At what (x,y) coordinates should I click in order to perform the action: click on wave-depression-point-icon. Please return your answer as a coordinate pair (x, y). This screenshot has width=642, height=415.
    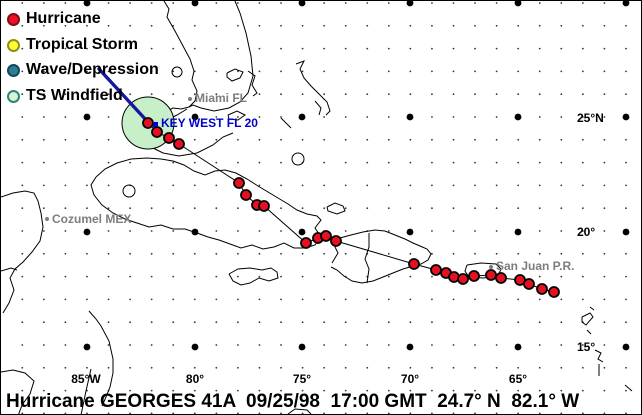
    Looking at the image, I should click on (13, 70).